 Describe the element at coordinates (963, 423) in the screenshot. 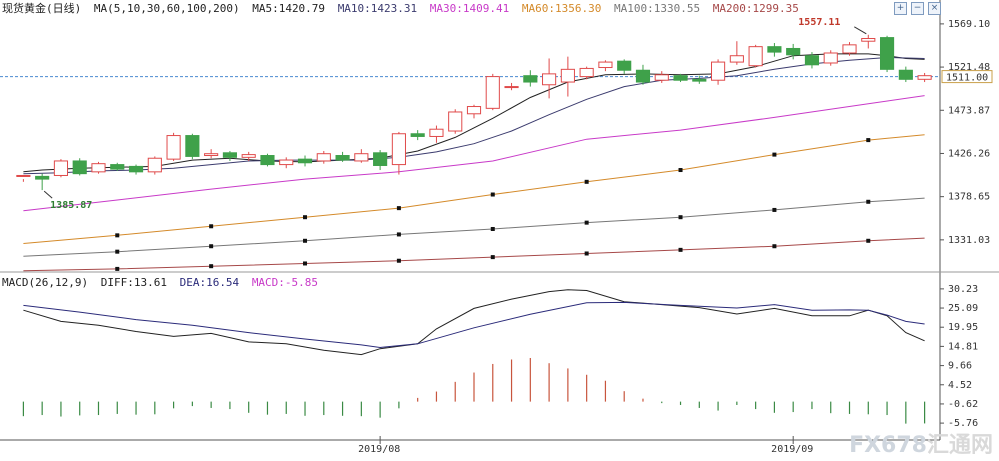

I see `macd-tick-label: -5.76` at that location.